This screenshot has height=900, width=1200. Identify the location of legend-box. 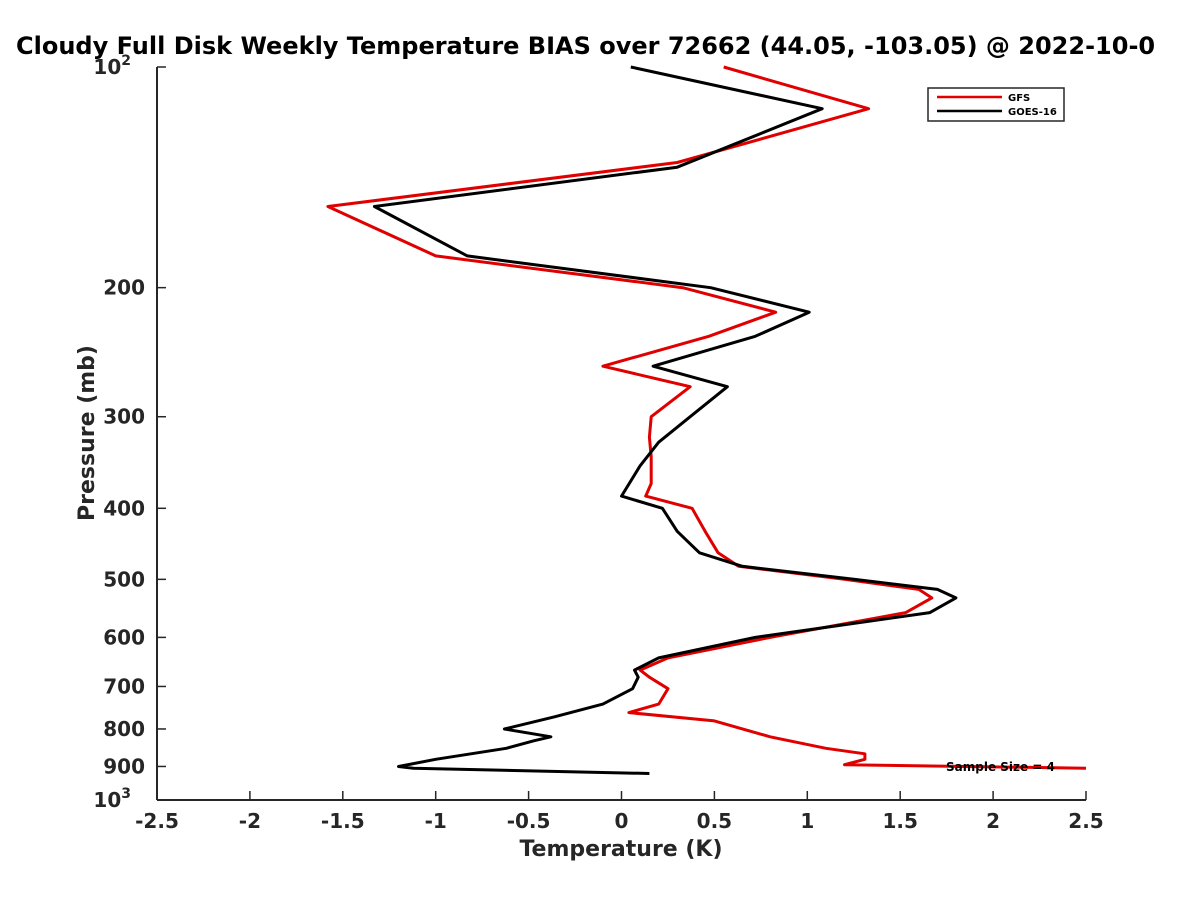
(996, 104).